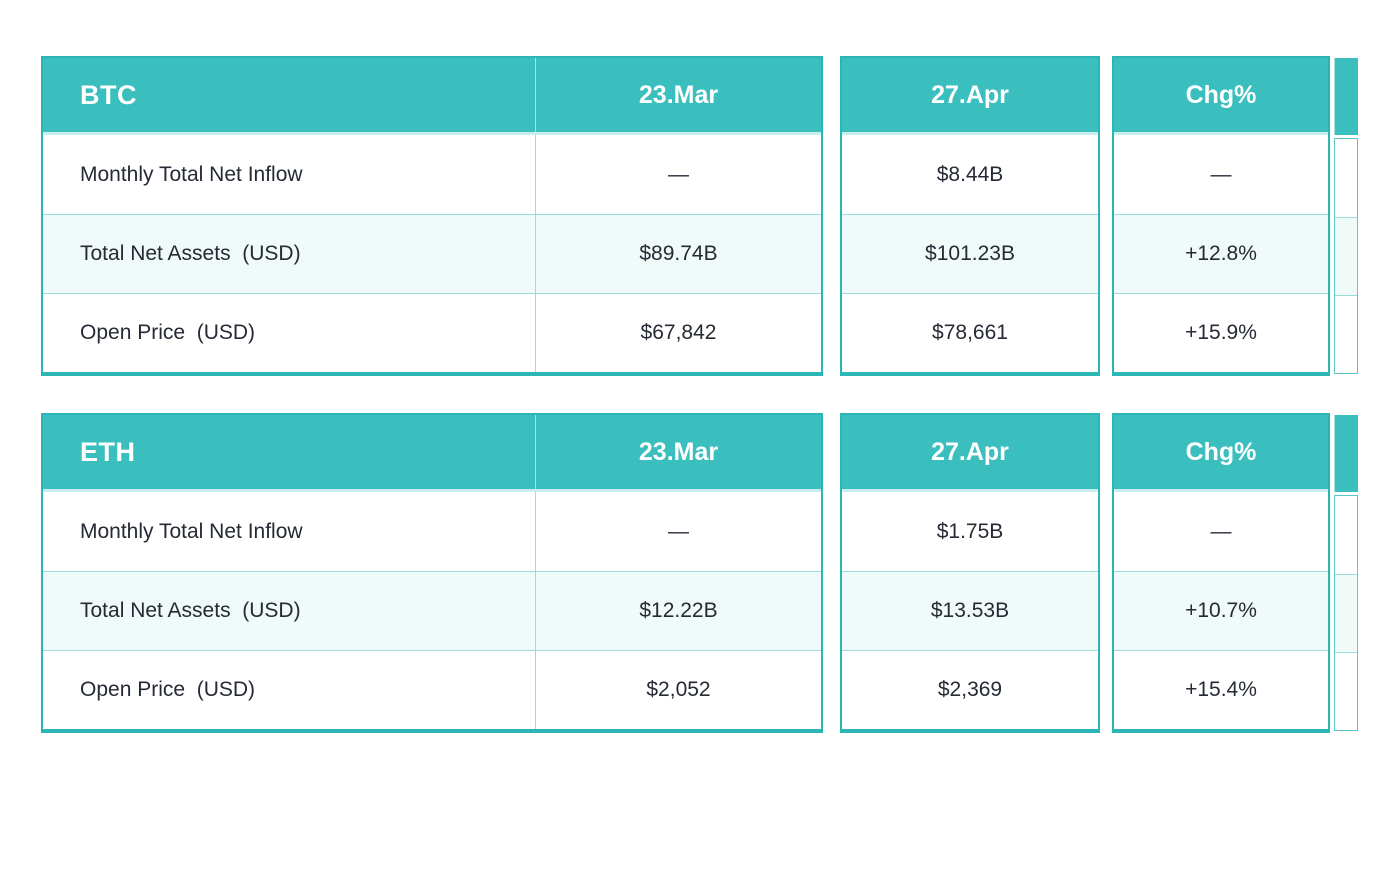 This screenshot has height=882, width=1400. Describe the element at coordinates (678, 94) in the screenshot. I see `btc-column-header-23mar: 23.Mar` at that location.